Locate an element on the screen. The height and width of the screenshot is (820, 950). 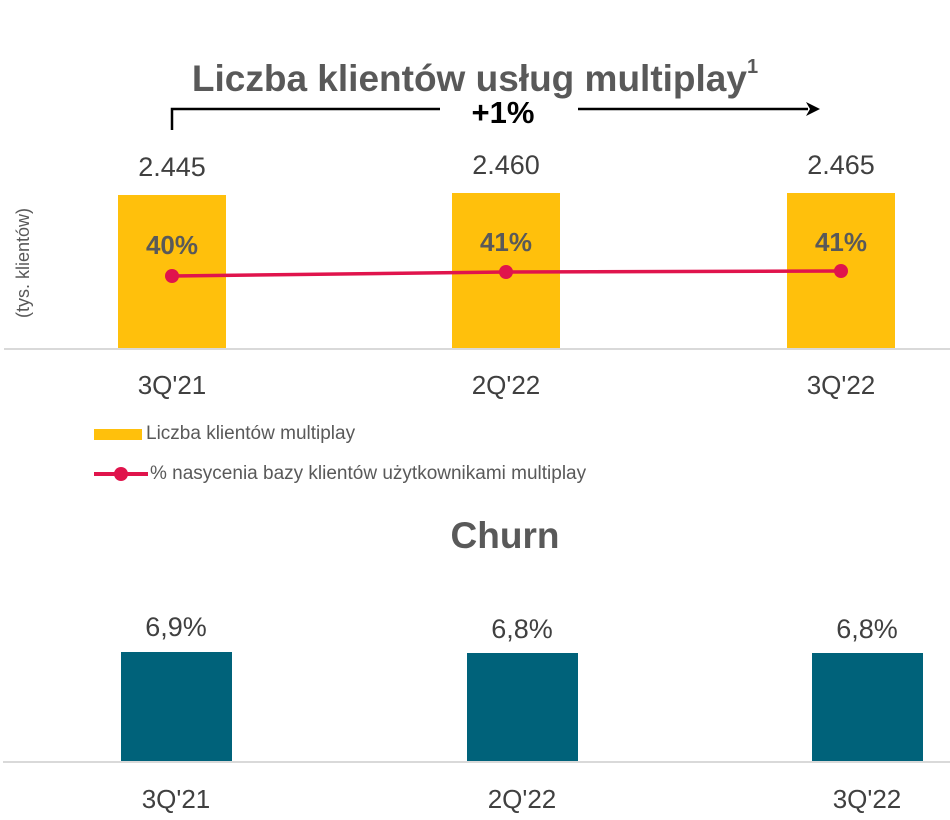
churn-category-label: 3Q'21 is located at coordinates (176, 799).